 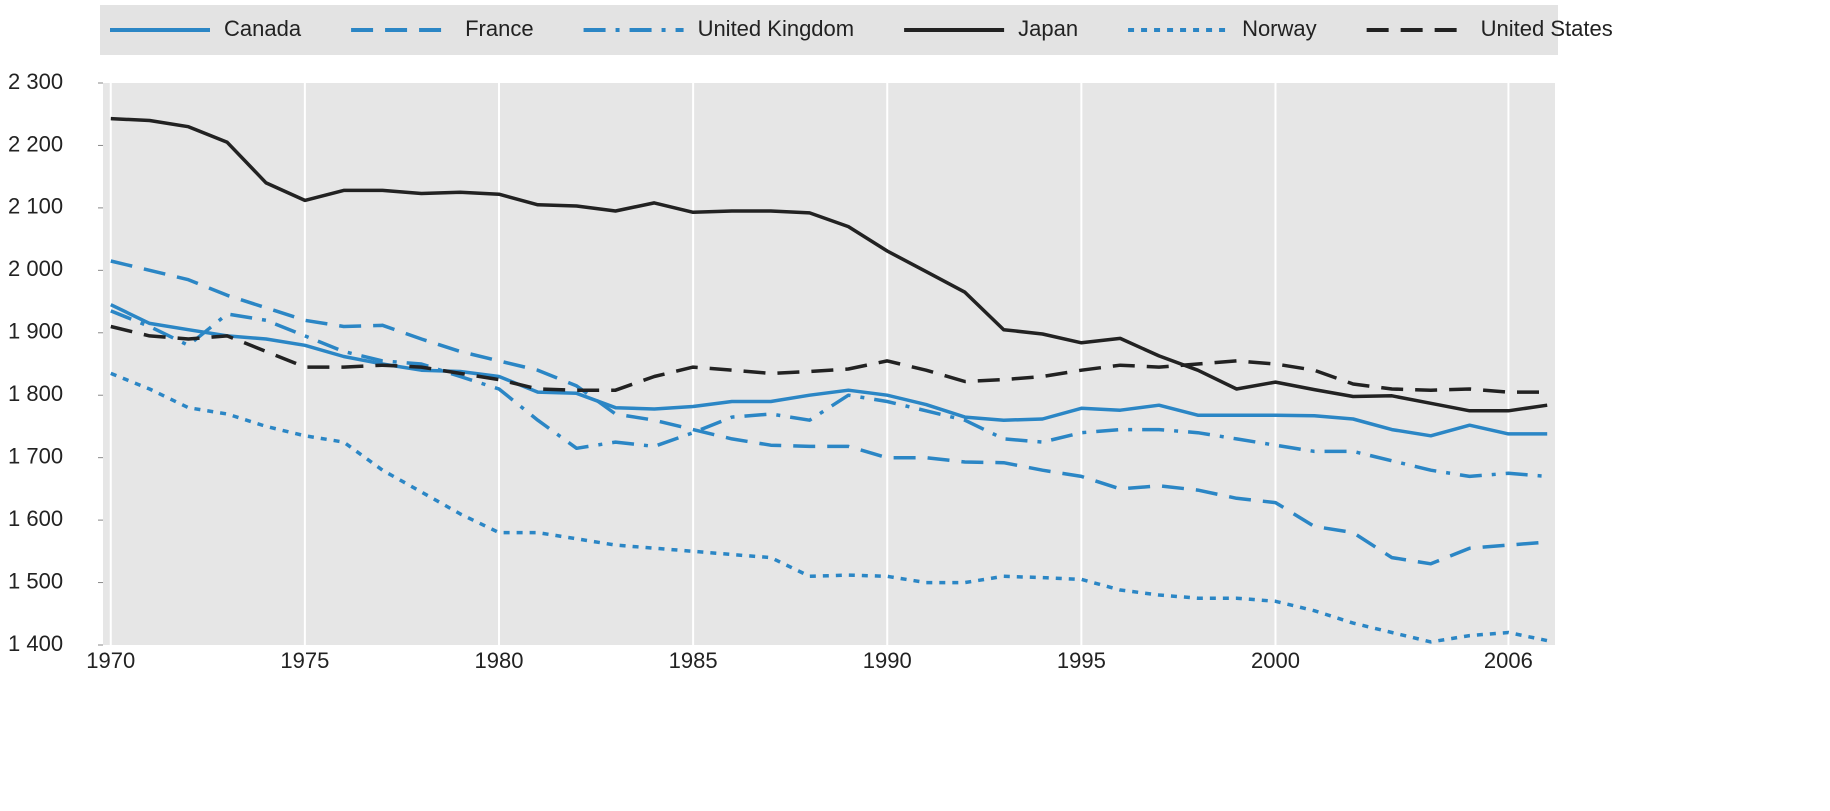 What do you see at coordinates (693, 660) in the screenshot?
I see `x-tick-label: 1985` at bounding box center [693, 660].